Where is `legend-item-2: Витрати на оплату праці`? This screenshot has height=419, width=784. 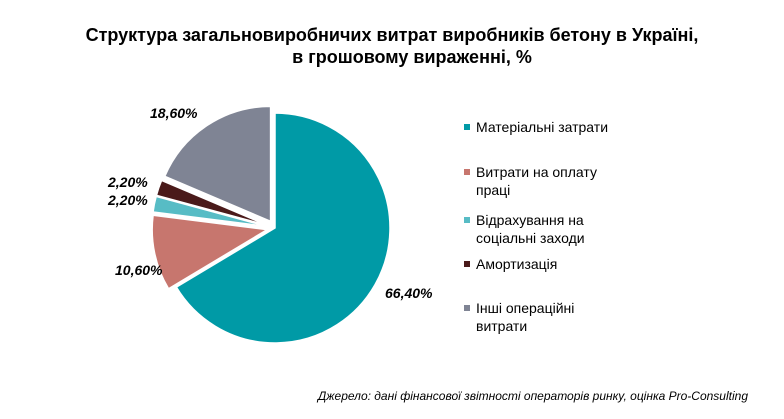
legend-item-2: Витрати на оплату праці is located at coordinates (549, 181).